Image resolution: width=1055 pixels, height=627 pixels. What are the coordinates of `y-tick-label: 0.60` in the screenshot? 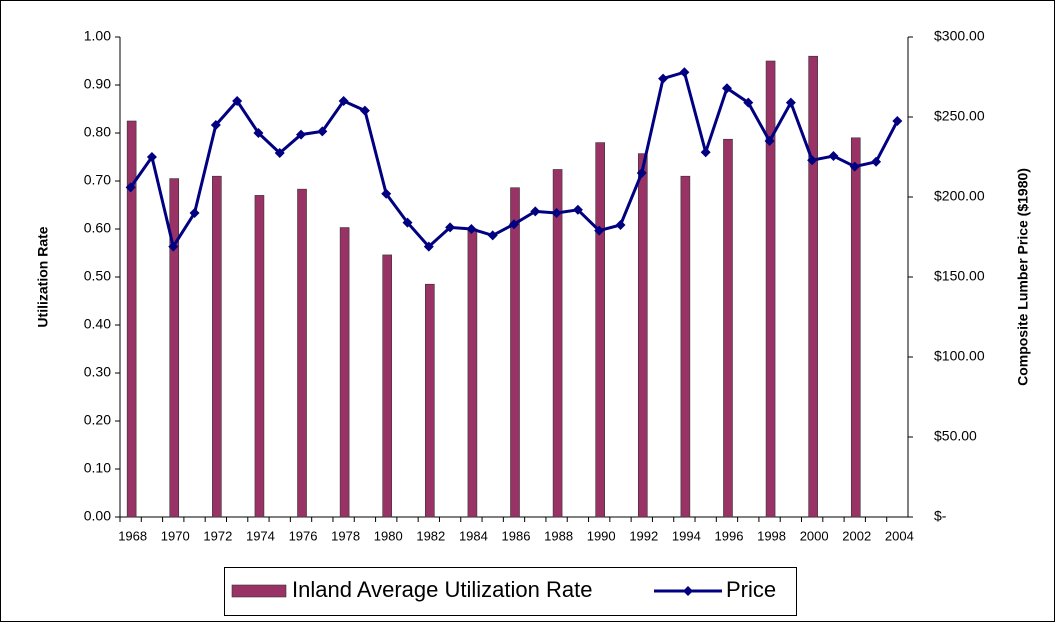 It's located at (97, 228).